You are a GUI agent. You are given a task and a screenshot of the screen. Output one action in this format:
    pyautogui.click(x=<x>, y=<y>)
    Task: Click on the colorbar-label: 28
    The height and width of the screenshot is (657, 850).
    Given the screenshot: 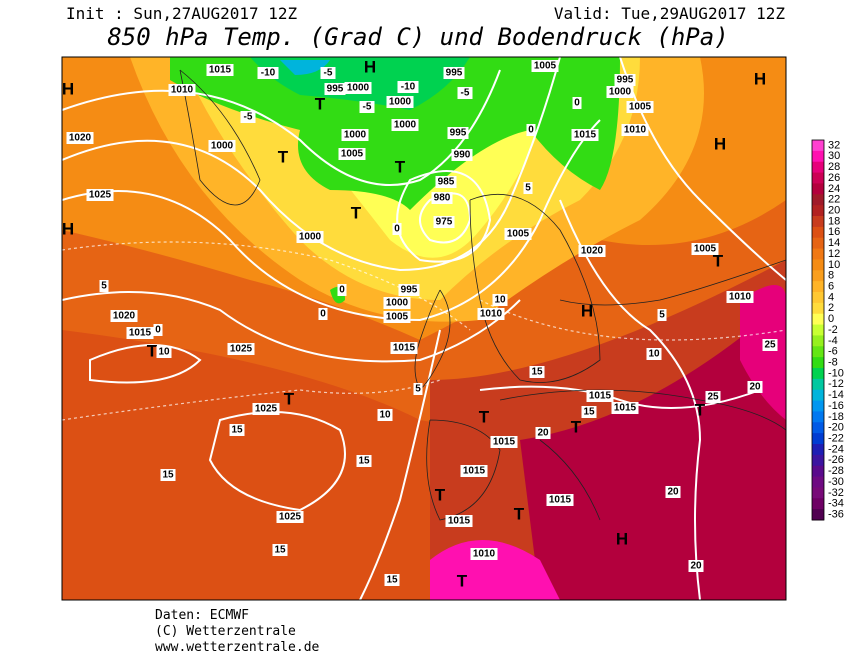 What is the action you would take?
    pyautogui.click(x=834, y=167)
    